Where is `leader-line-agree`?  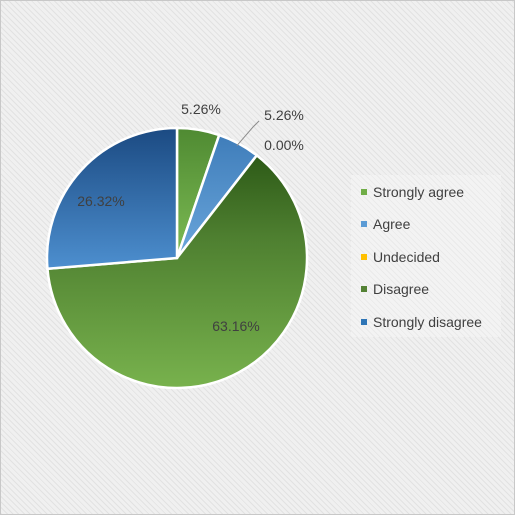 leader-line-agree is located at coordinates (248, 133).